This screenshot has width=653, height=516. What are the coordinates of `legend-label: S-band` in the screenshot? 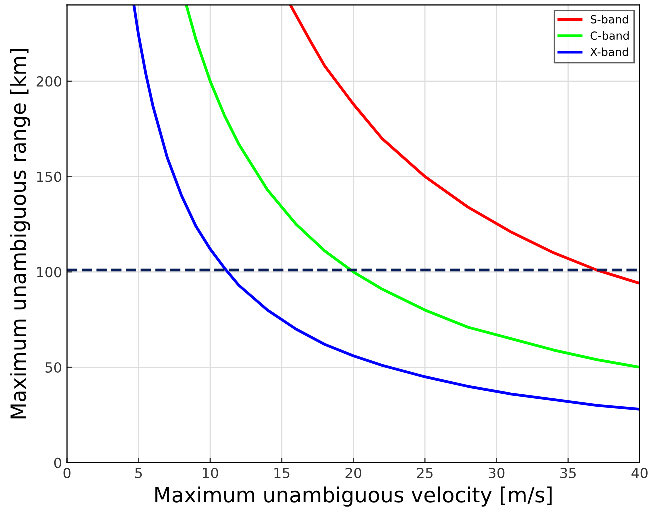 It's located at (609, 19).